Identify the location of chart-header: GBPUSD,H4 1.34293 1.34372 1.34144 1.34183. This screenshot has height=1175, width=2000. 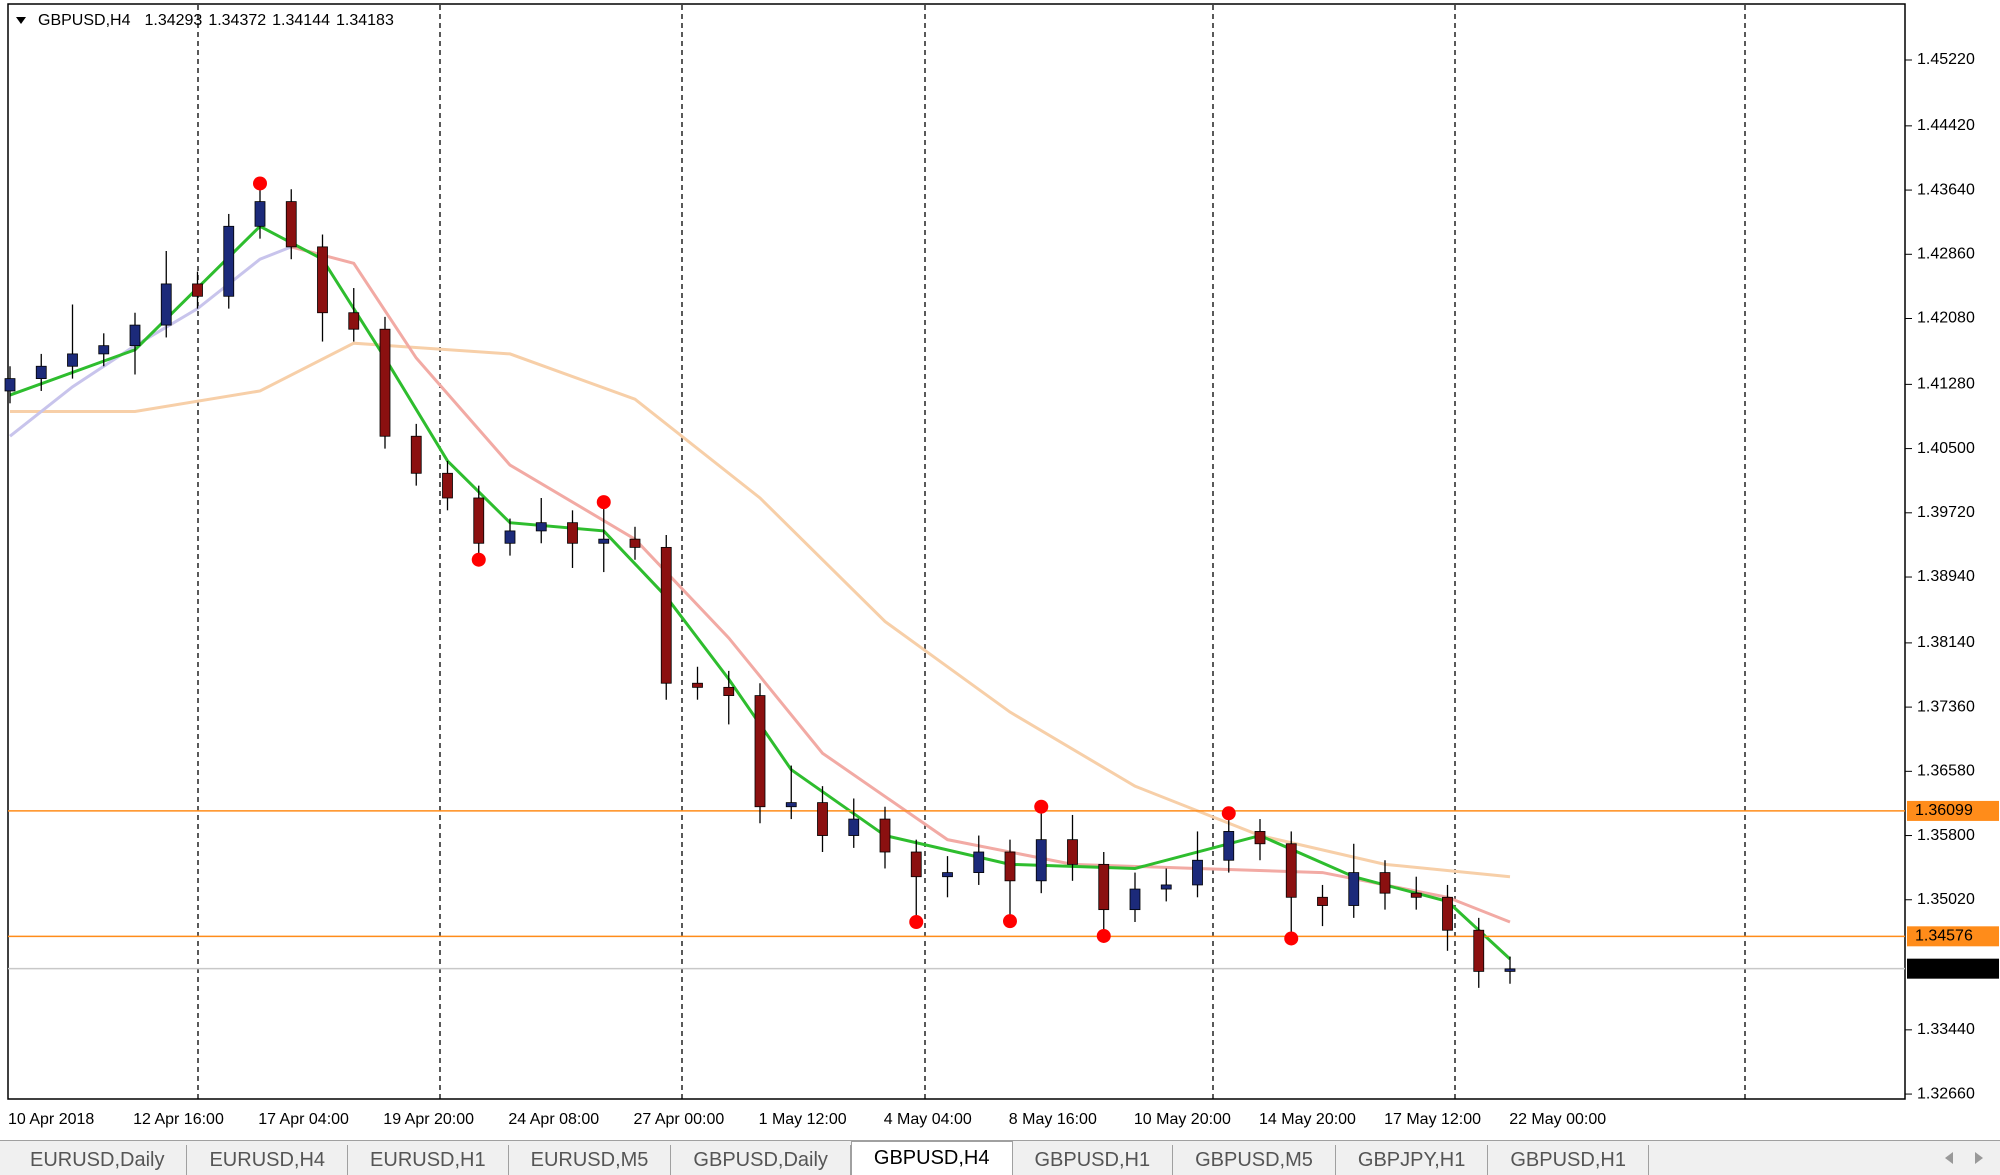
(216, 20).